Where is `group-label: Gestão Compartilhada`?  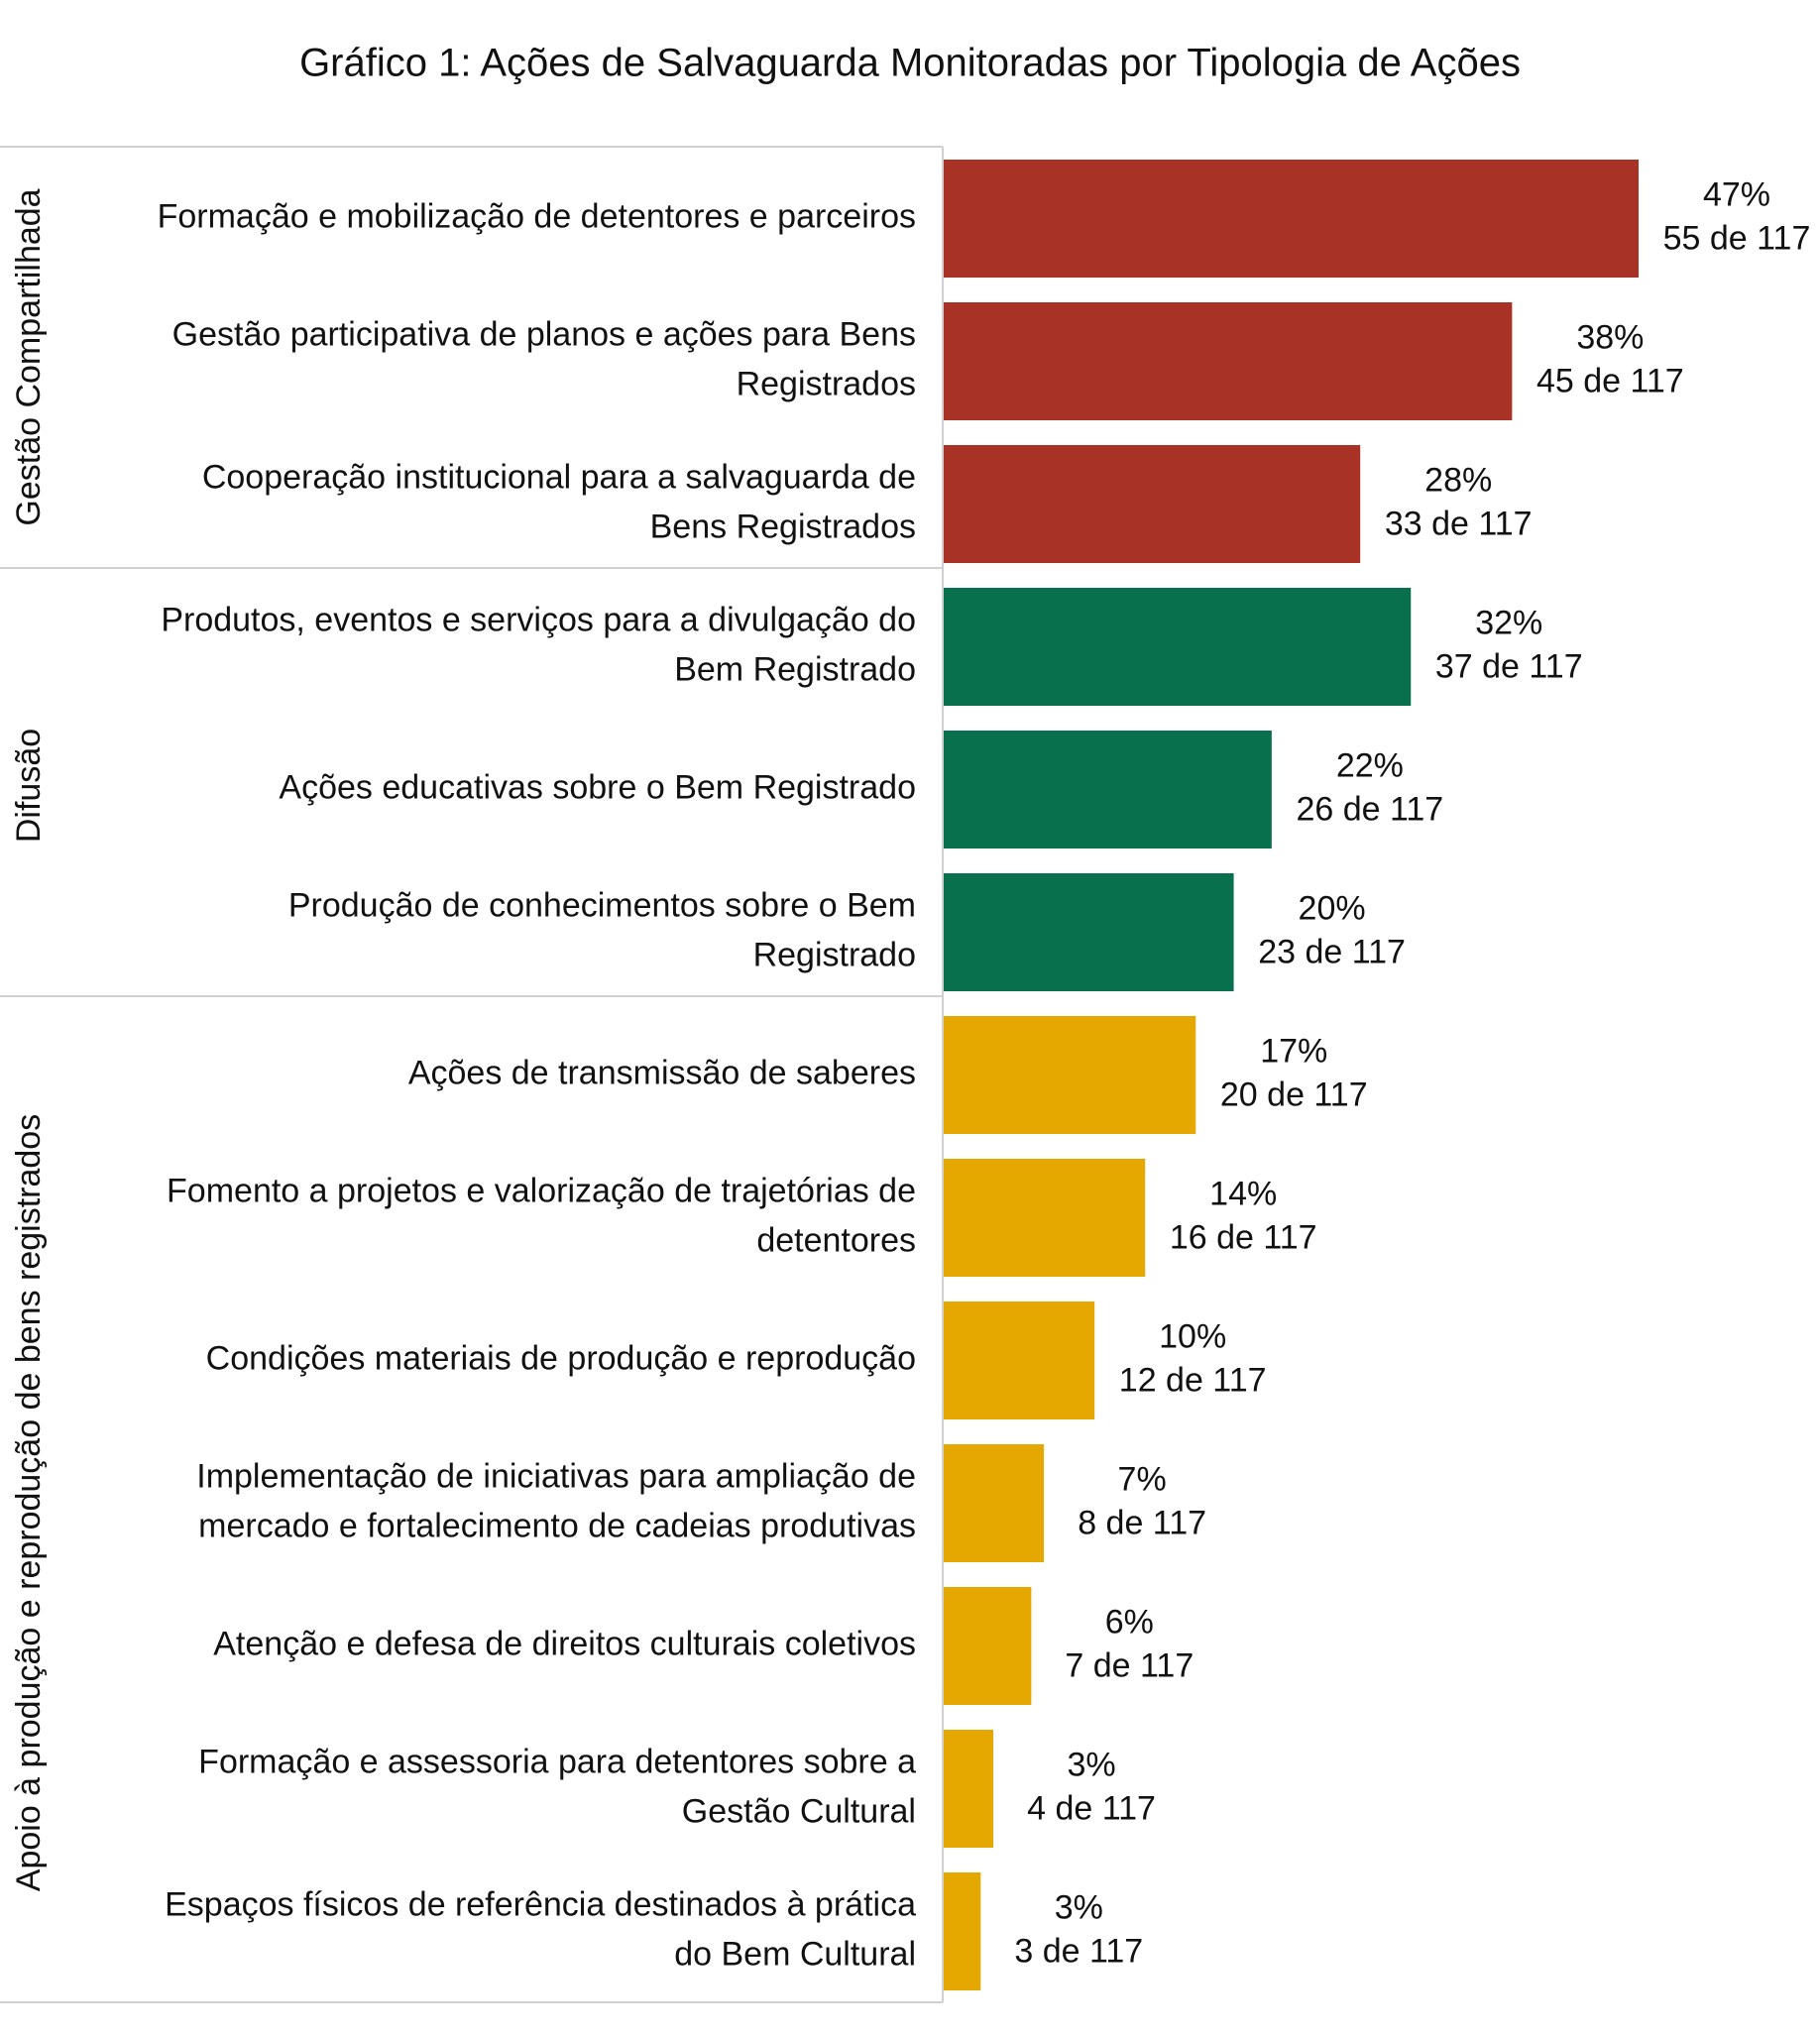 group-label: Gestão Compartilhada is located at coordinates (29, 356).